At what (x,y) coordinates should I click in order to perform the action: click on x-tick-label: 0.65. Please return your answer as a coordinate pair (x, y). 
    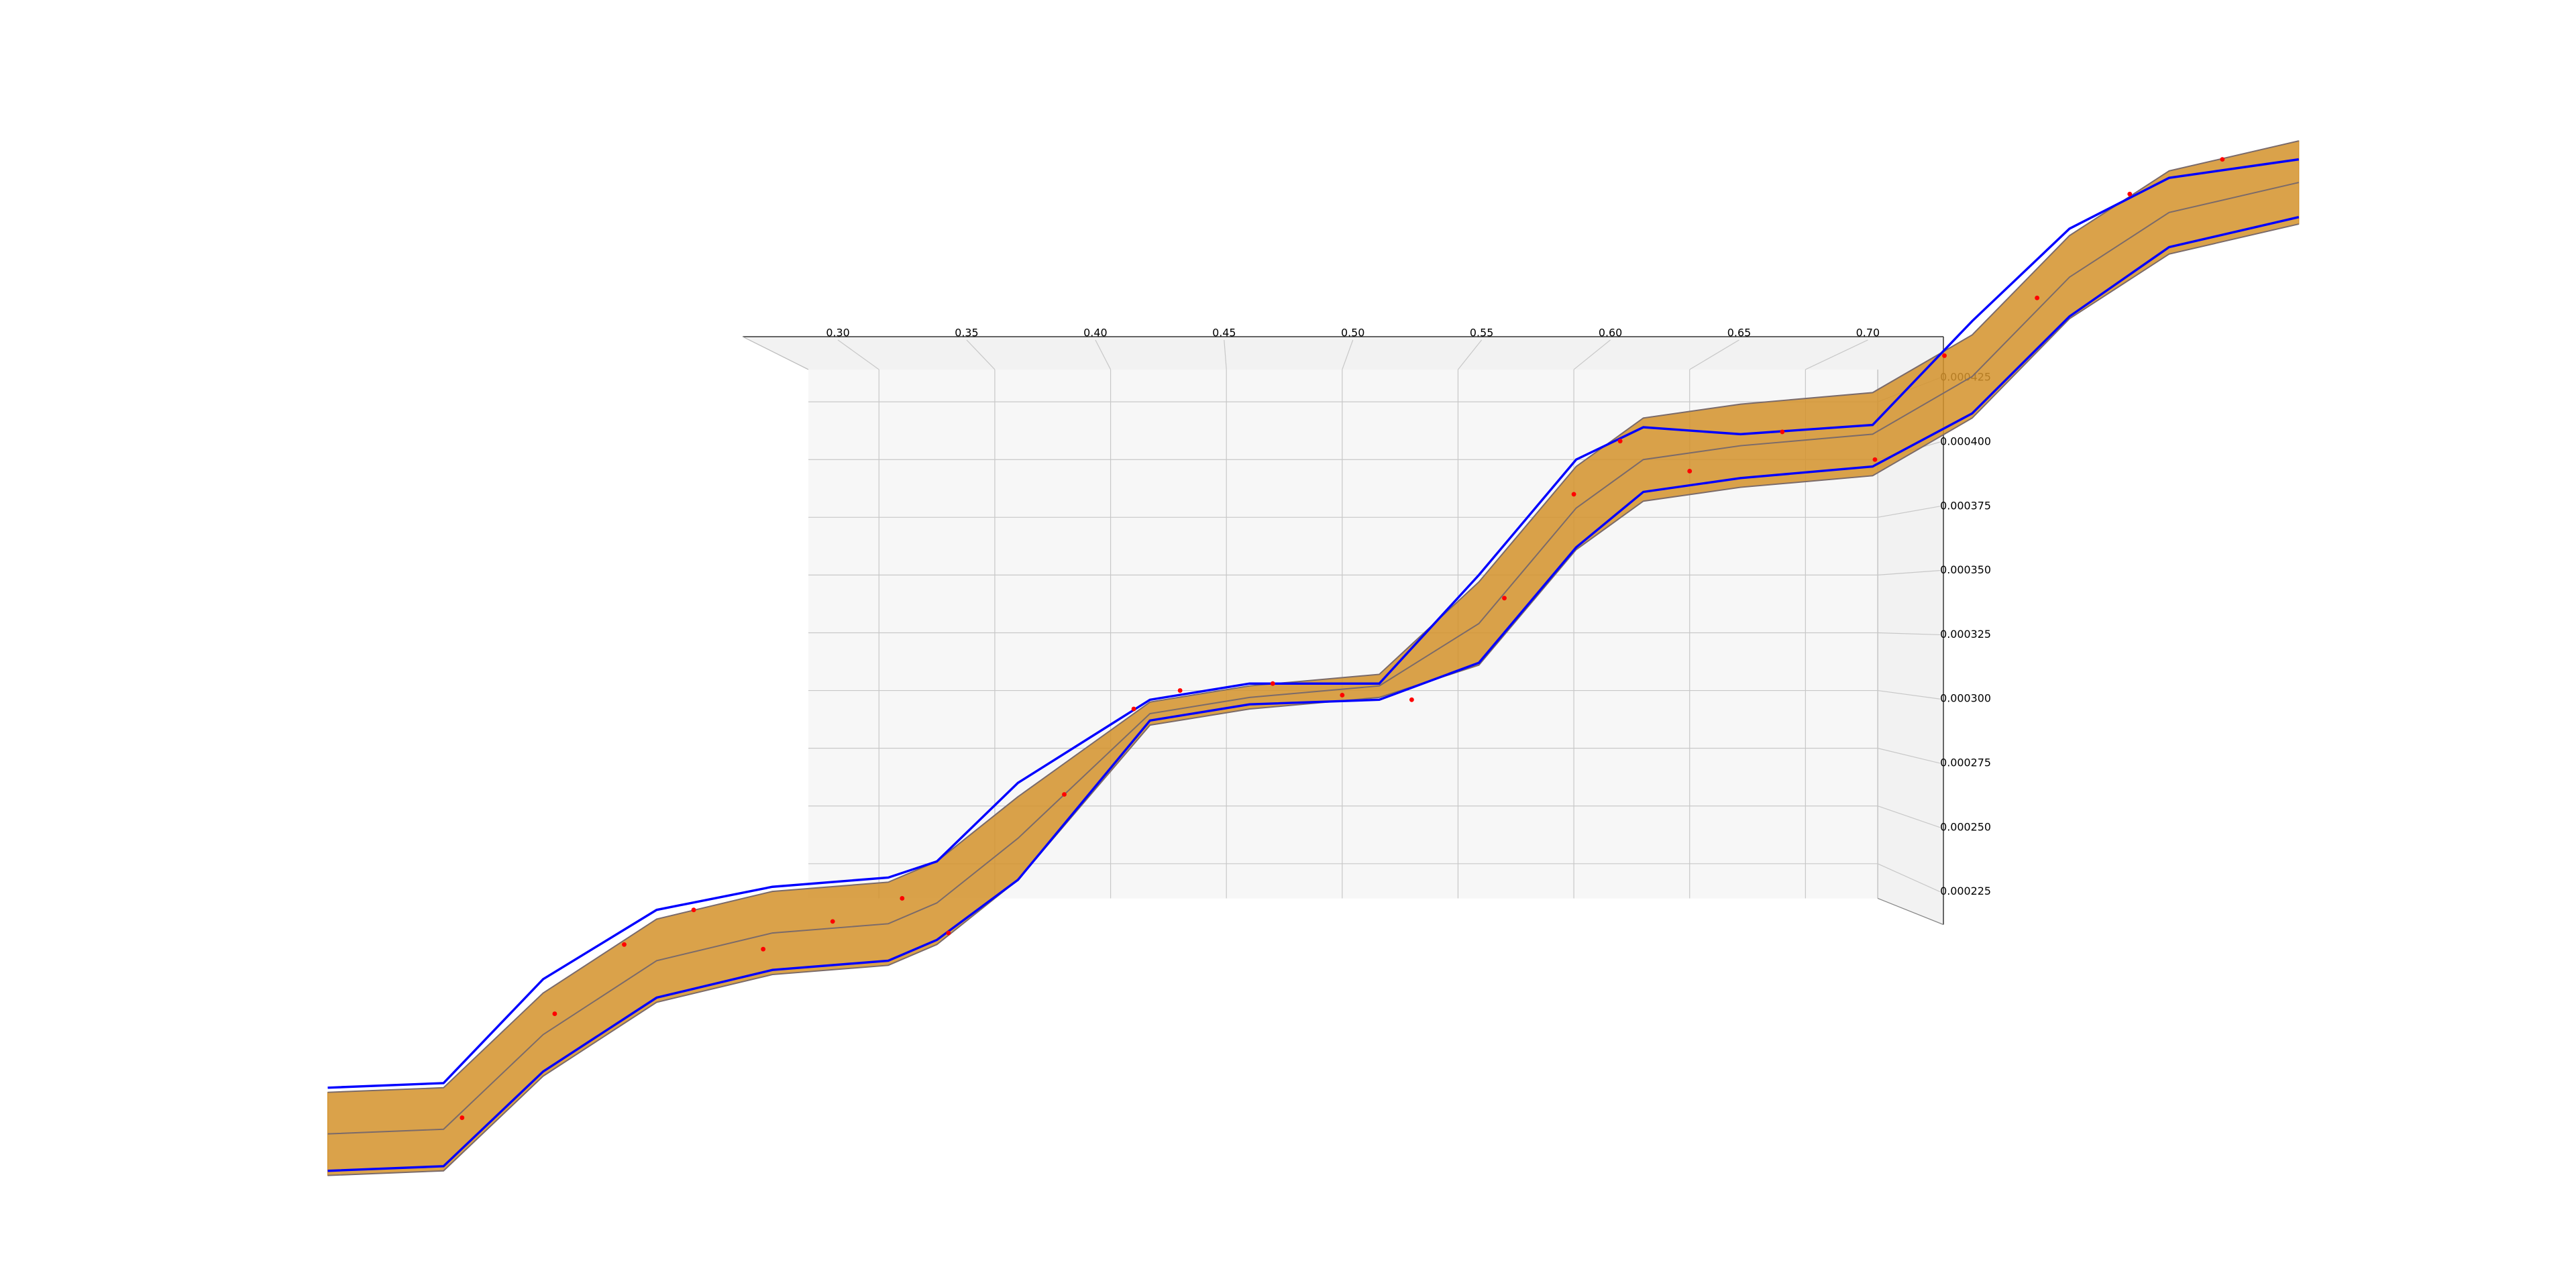
    Looking at the image, I should click on (1739, 333).